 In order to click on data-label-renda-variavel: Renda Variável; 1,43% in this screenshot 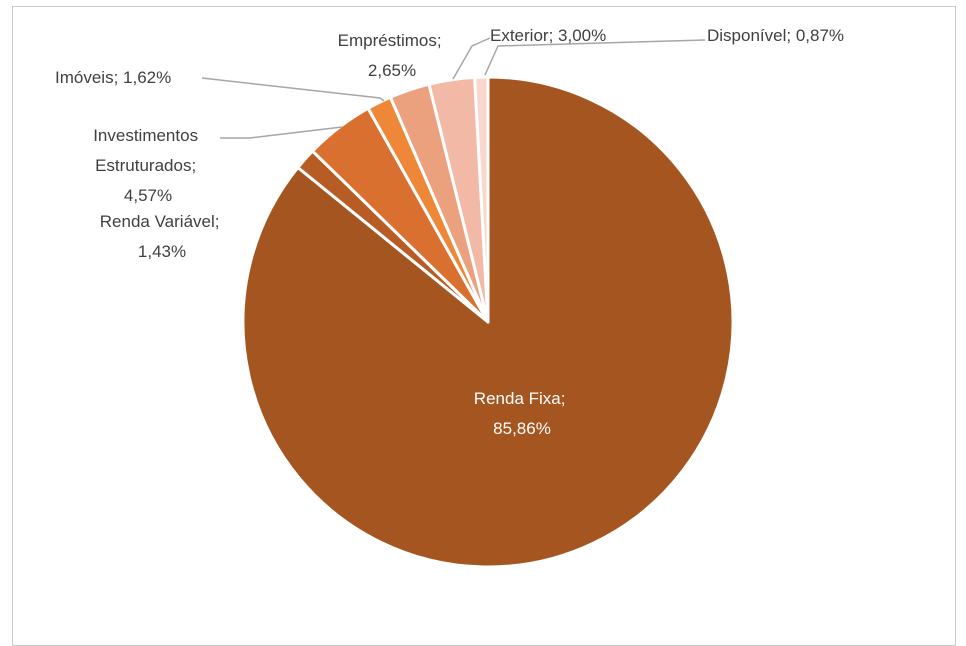, I will do `click(162, 236)`.